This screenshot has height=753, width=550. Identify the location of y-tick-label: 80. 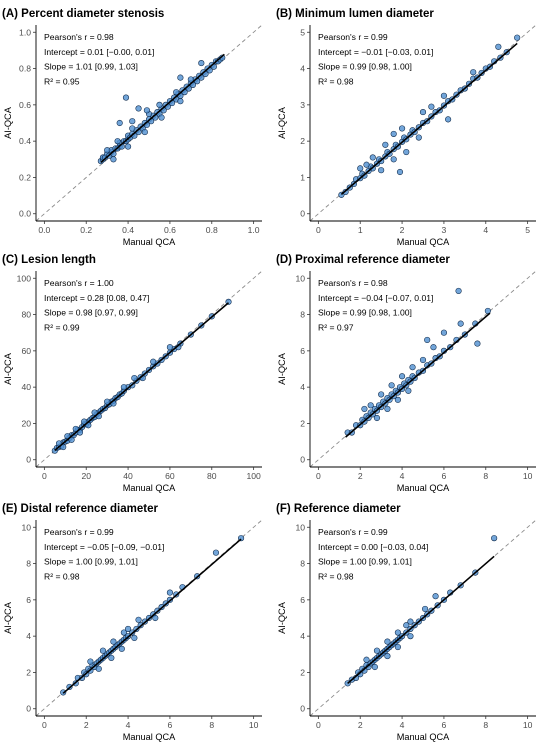
(26, 315).